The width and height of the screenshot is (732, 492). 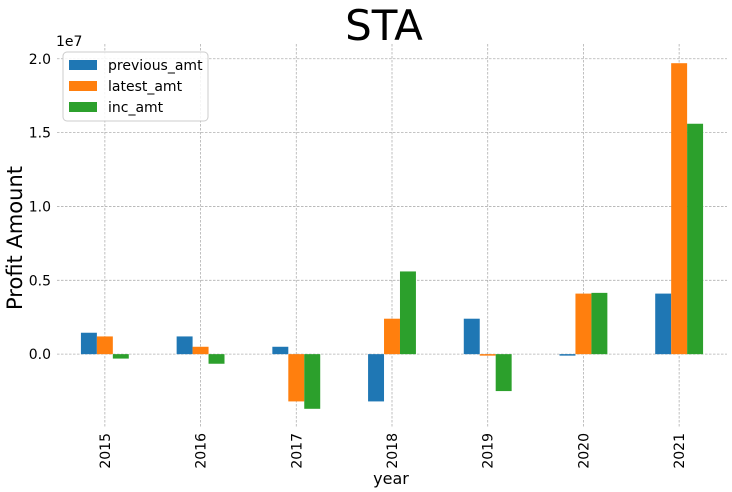 What do you see at coordinates (393, 451) in the screenshot?
I see `x-tick-label: 2018` at bounding box center [393, 451].